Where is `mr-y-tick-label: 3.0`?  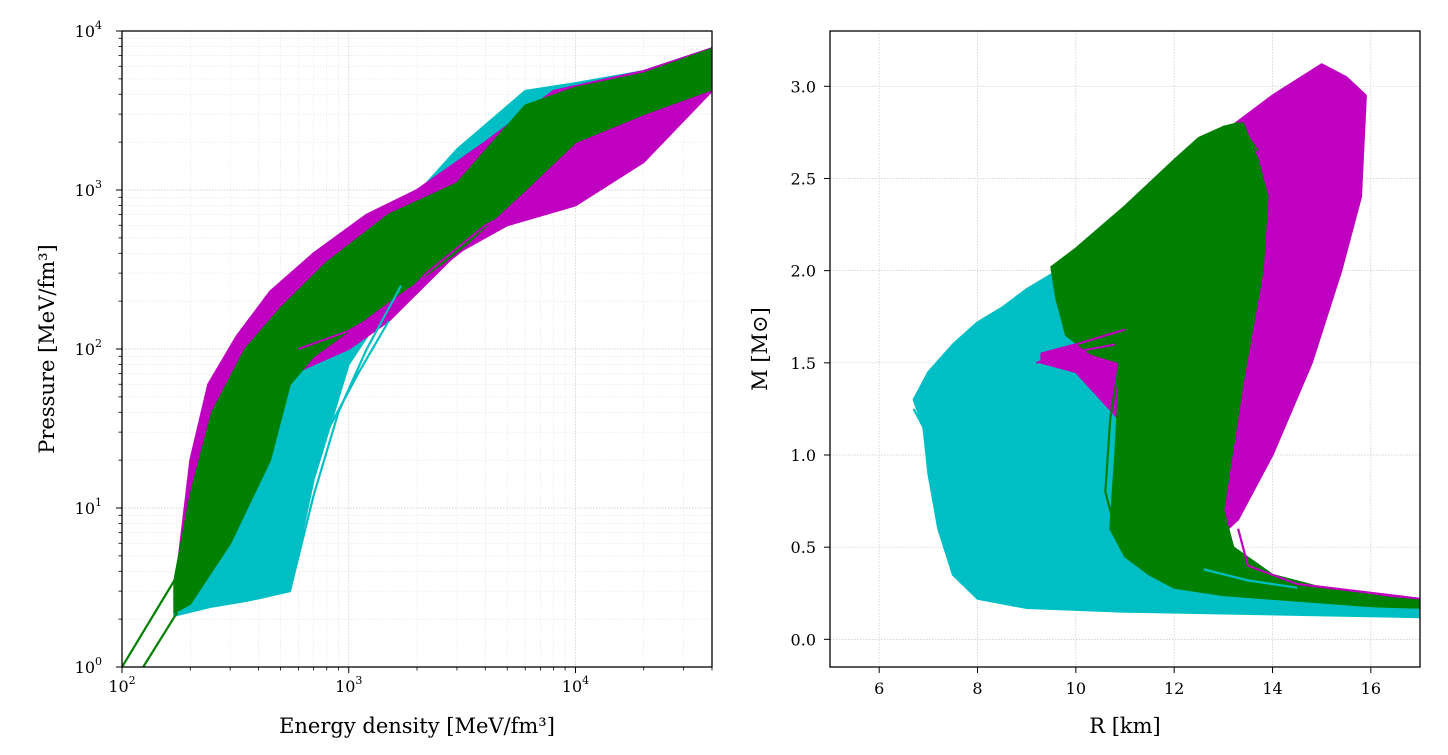
mr-y-tick-label: 3.0 is located at coordinates (803, 86).